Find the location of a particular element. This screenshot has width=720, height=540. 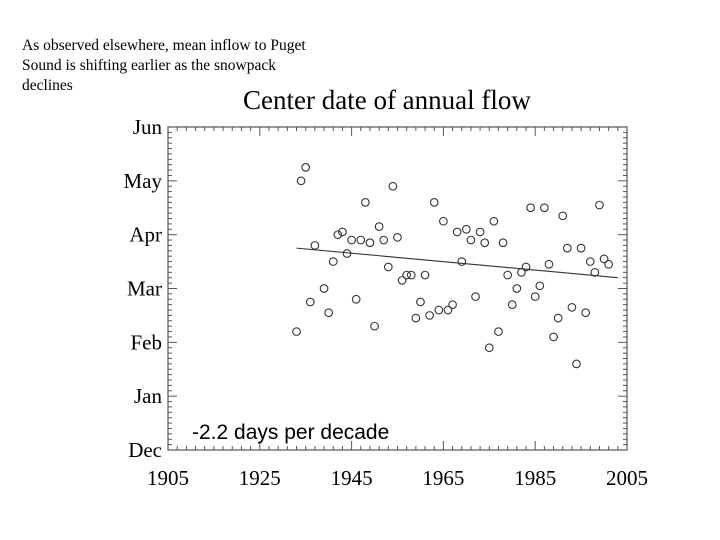

x-tick-label: 1985 is located at coordinates (535, 478).